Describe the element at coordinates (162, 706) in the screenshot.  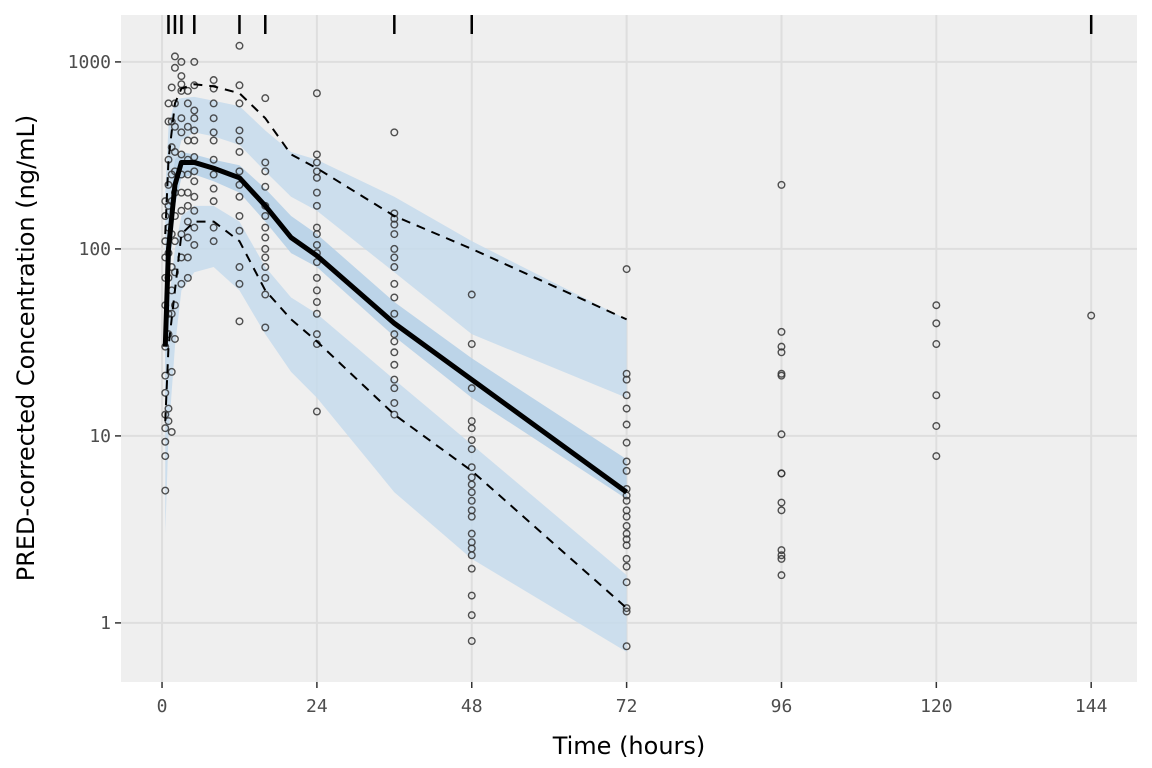
I see `x-tick-label: 0` at that location.